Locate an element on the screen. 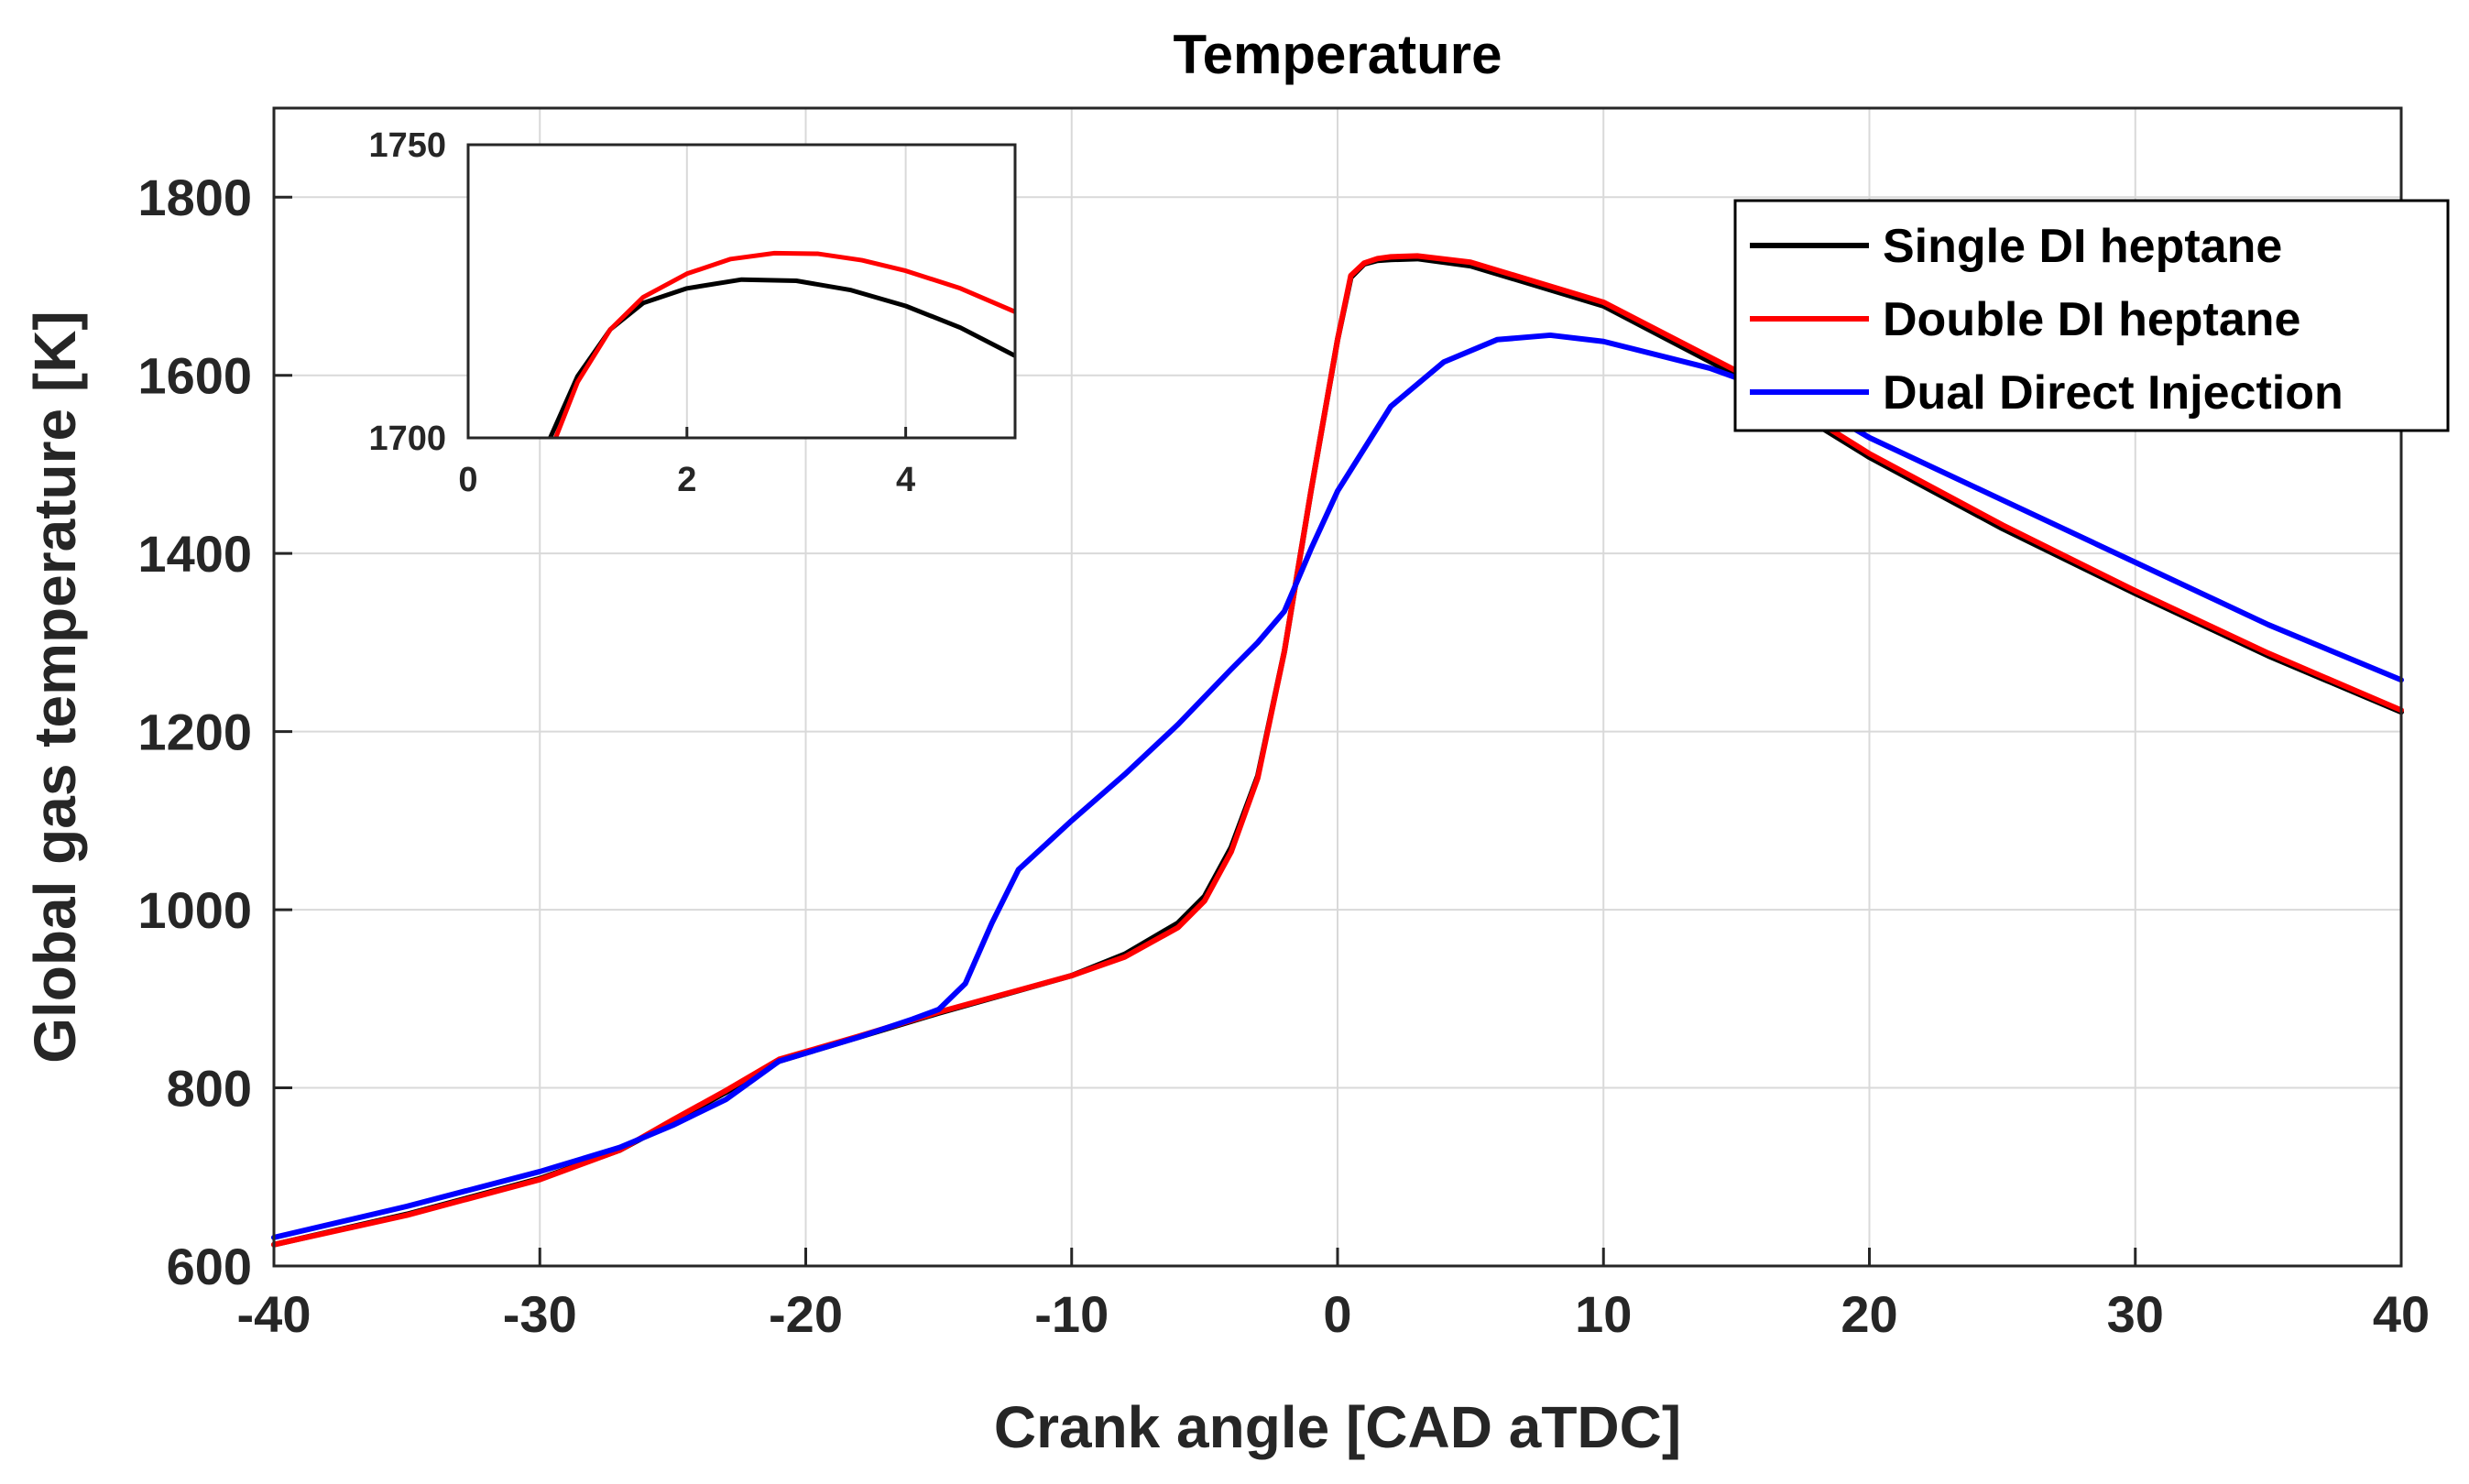  main-x-tick-label: 40 is located at coordinates (2401, 1314).